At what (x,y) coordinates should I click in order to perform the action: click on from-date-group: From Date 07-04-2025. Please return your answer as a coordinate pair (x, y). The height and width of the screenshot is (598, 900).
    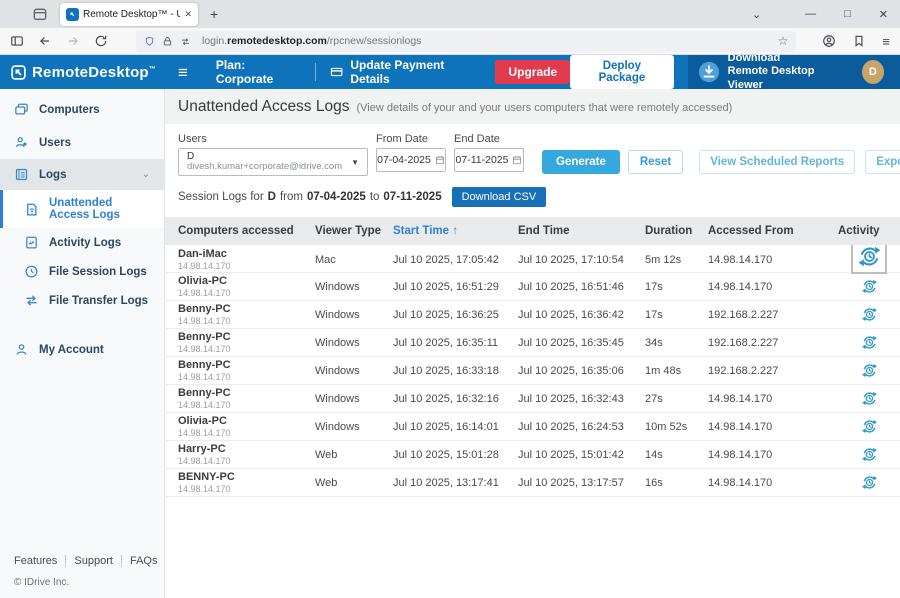
    Looking at the image, I should click on (411, 152).